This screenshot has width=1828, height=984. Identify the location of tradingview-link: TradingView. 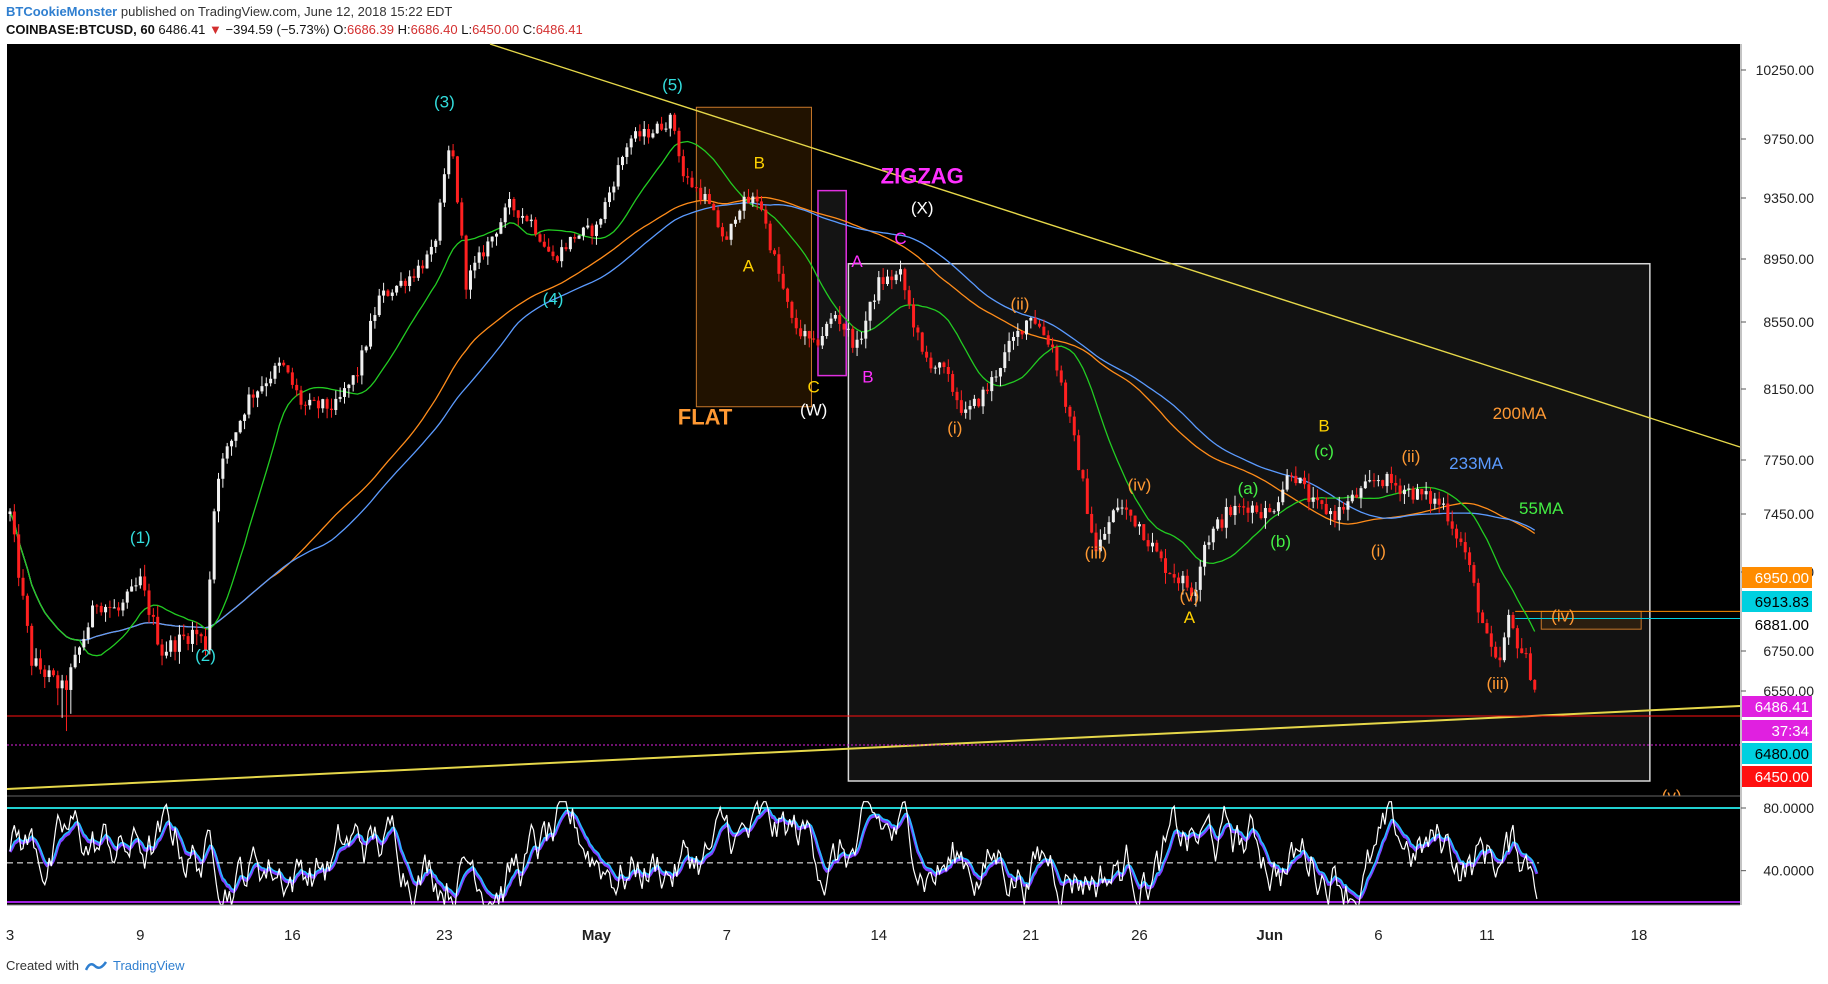
(148, 965).